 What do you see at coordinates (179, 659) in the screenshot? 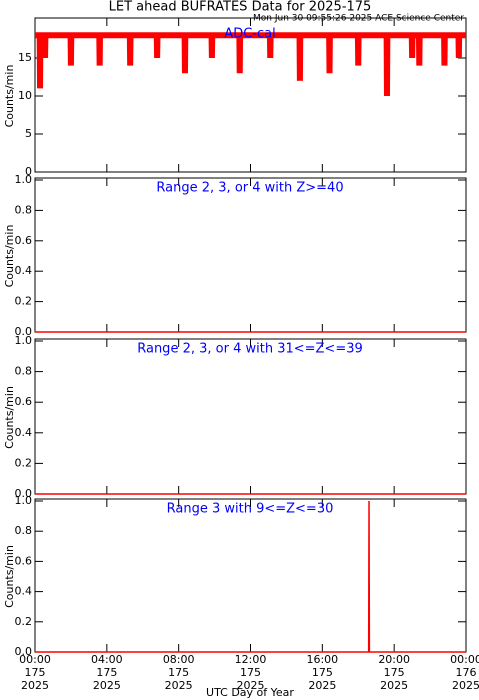
I see `x-tick-label: 08:00` at bounding box center [179, 659].